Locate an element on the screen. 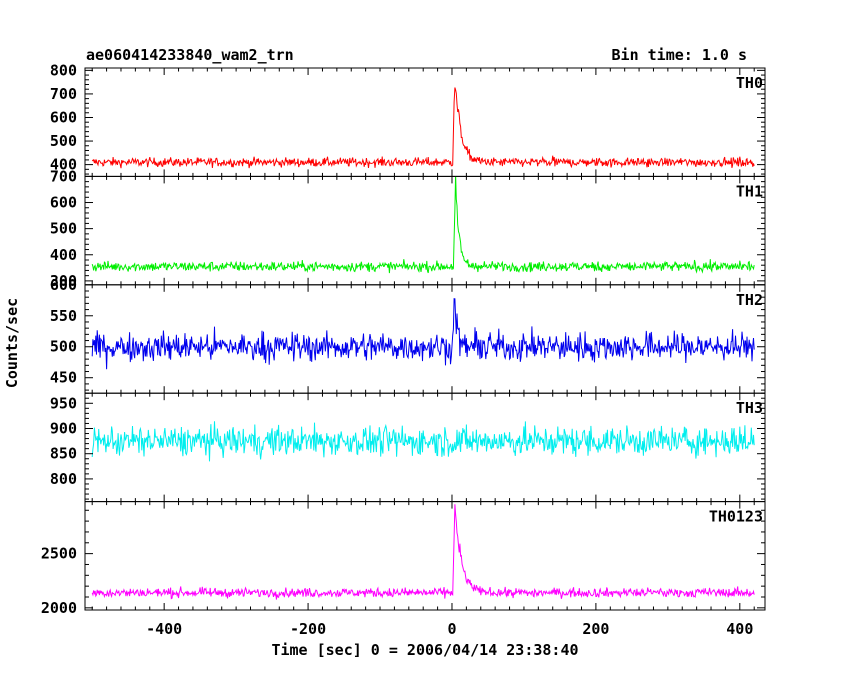 The width and height of the screenshot is (850, 680). x-tick-label: 400 is located at coordinates (739, 629).